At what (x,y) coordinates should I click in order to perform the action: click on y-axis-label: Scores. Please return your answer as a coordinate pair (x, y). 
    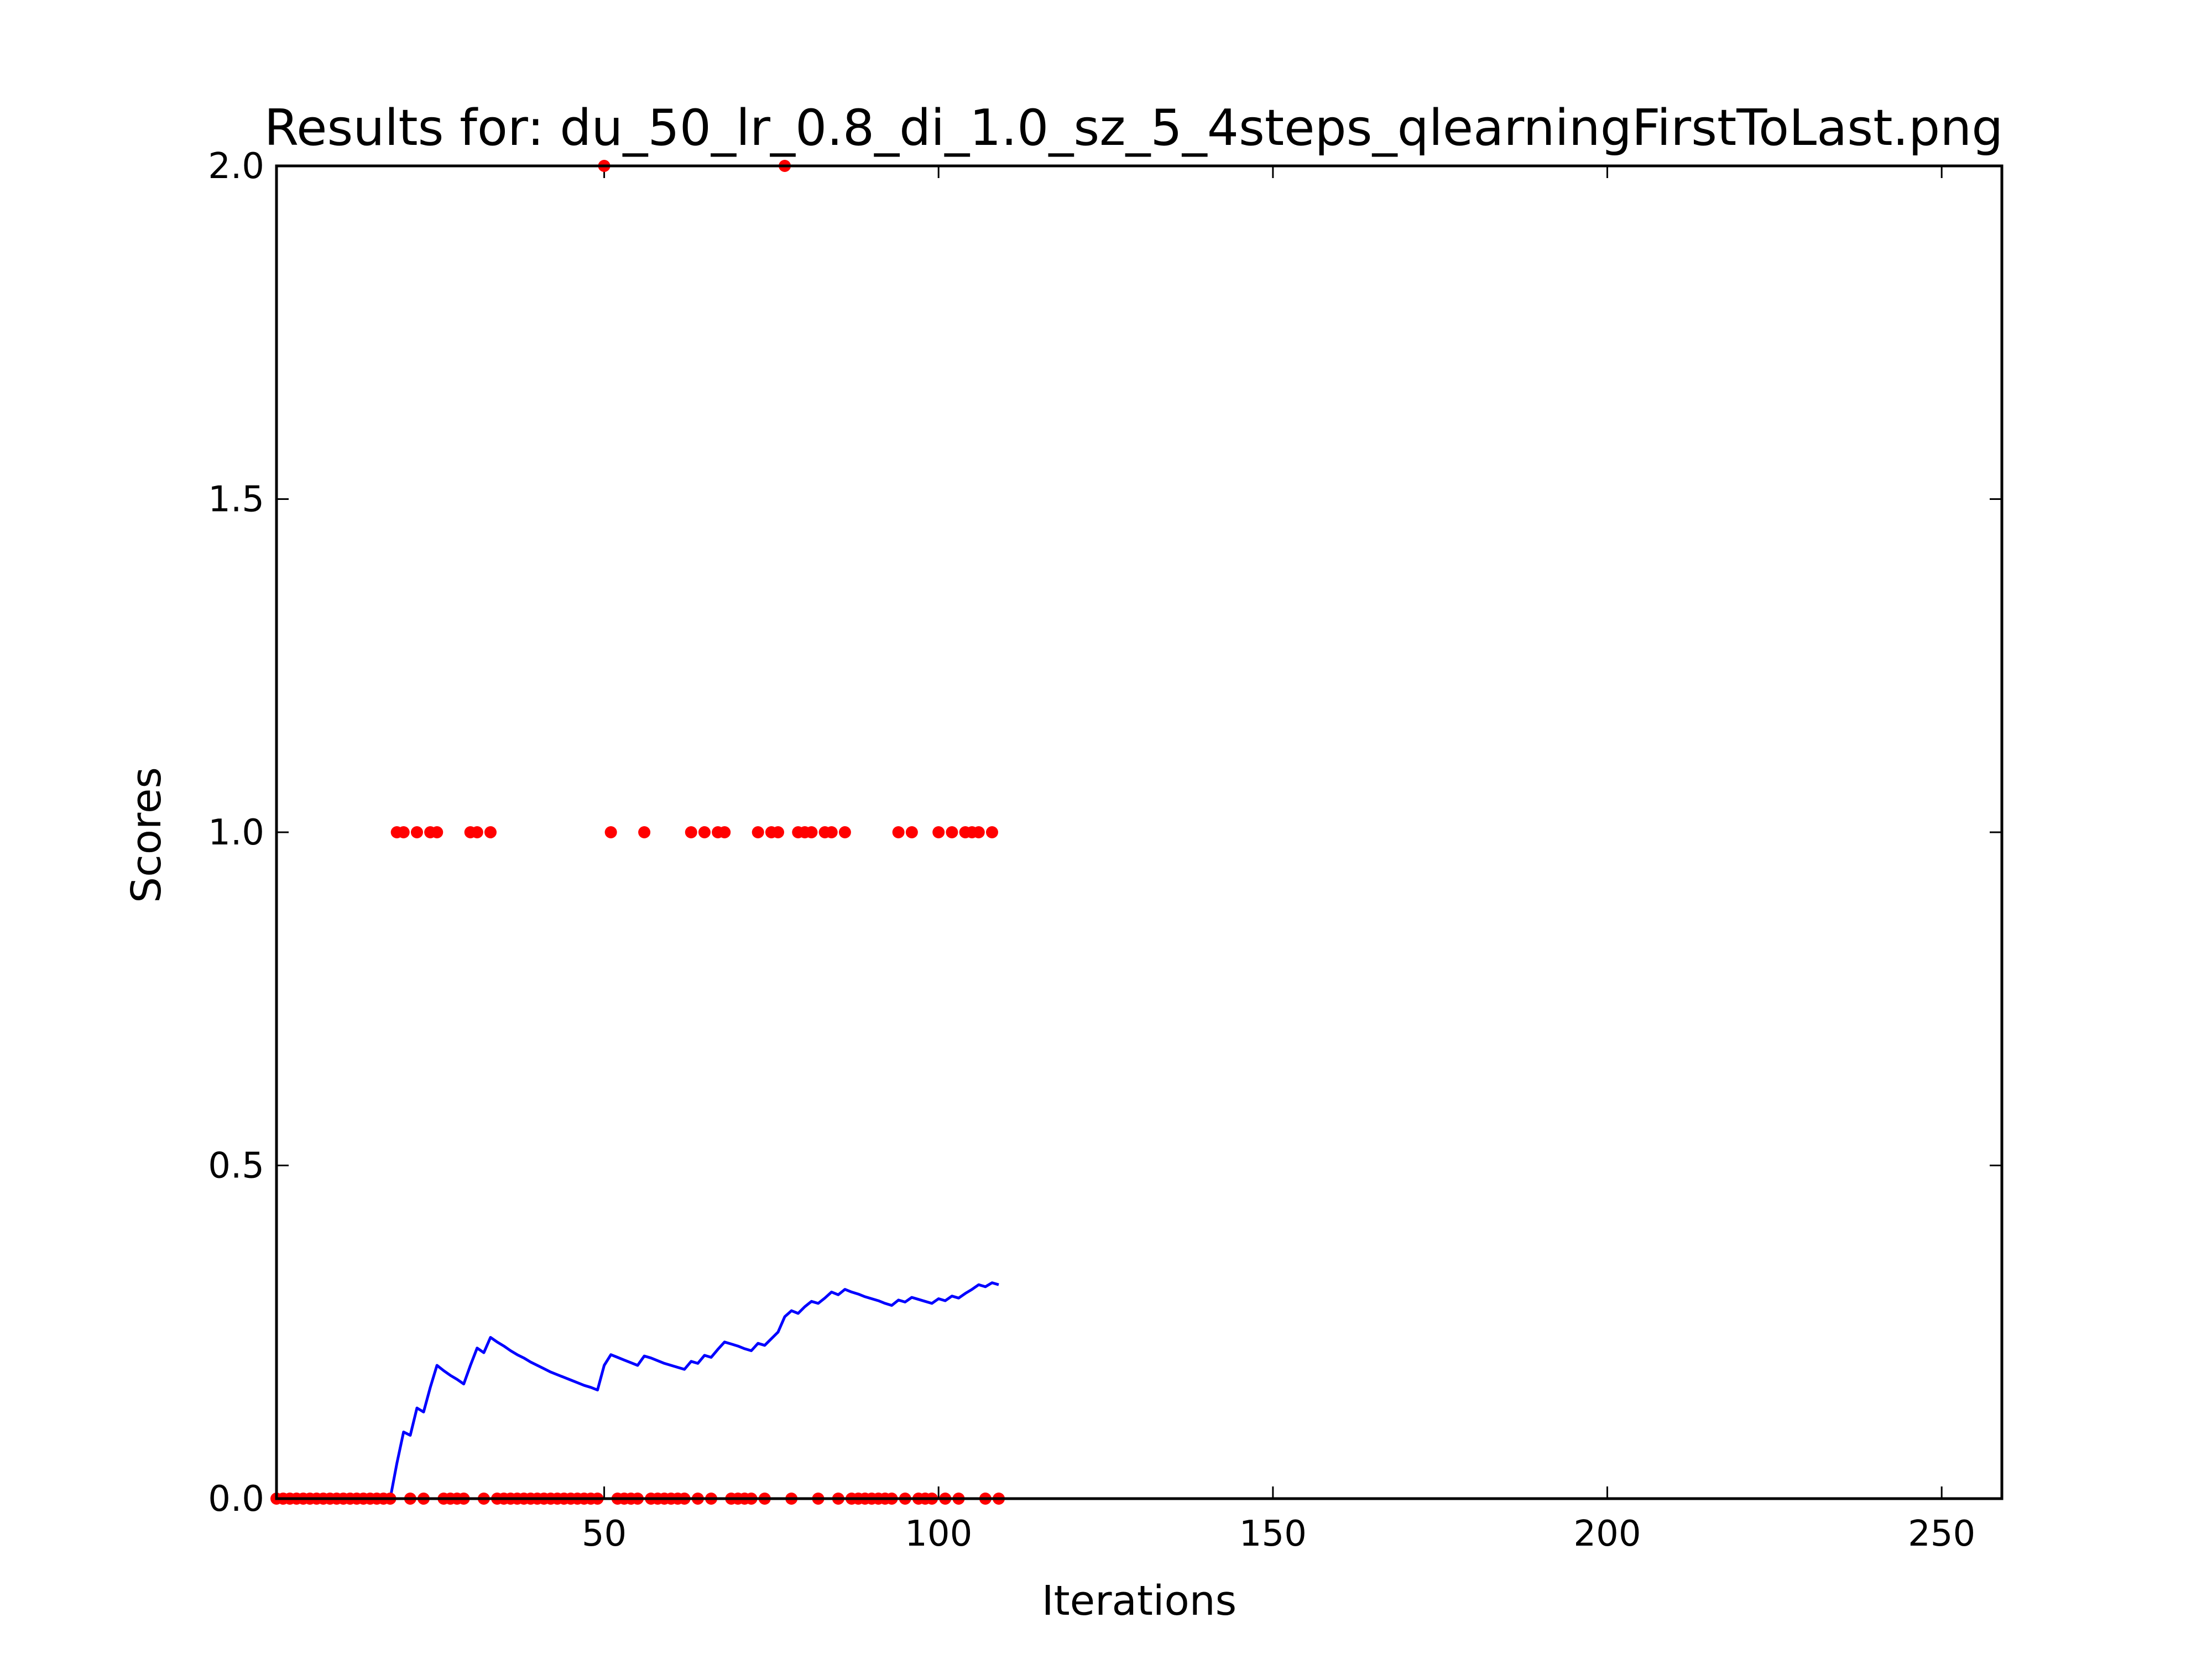
    Looking at the image, I should click on (147, 835).